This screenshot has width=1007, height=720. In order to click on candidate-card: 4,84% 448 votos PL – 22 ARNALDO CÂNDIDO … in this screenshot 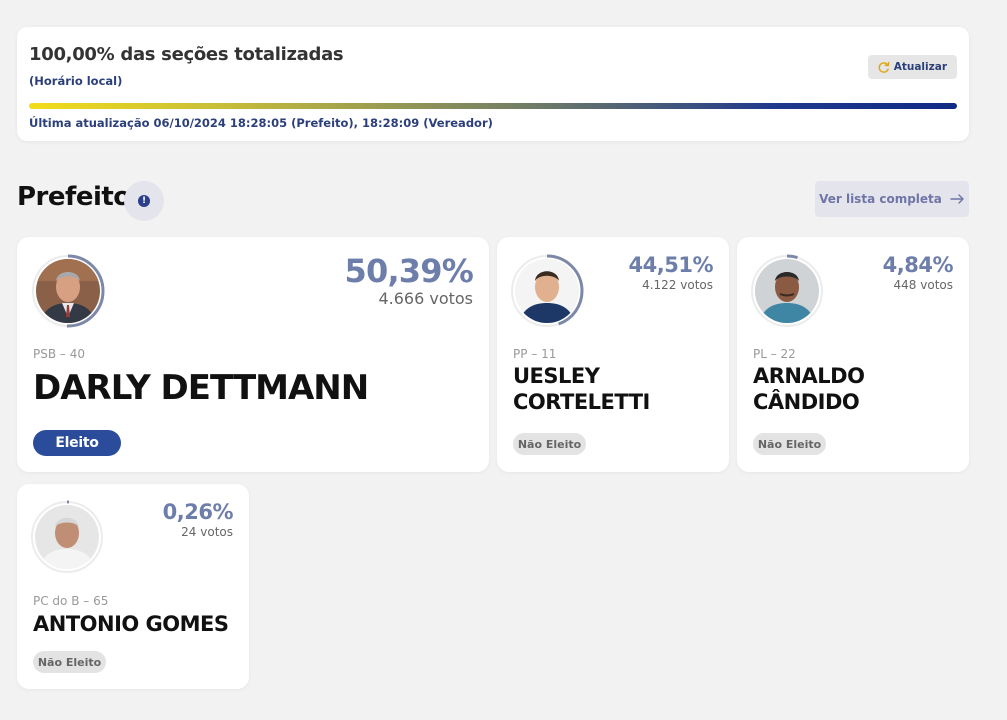, I will do `click(853, 354)`.